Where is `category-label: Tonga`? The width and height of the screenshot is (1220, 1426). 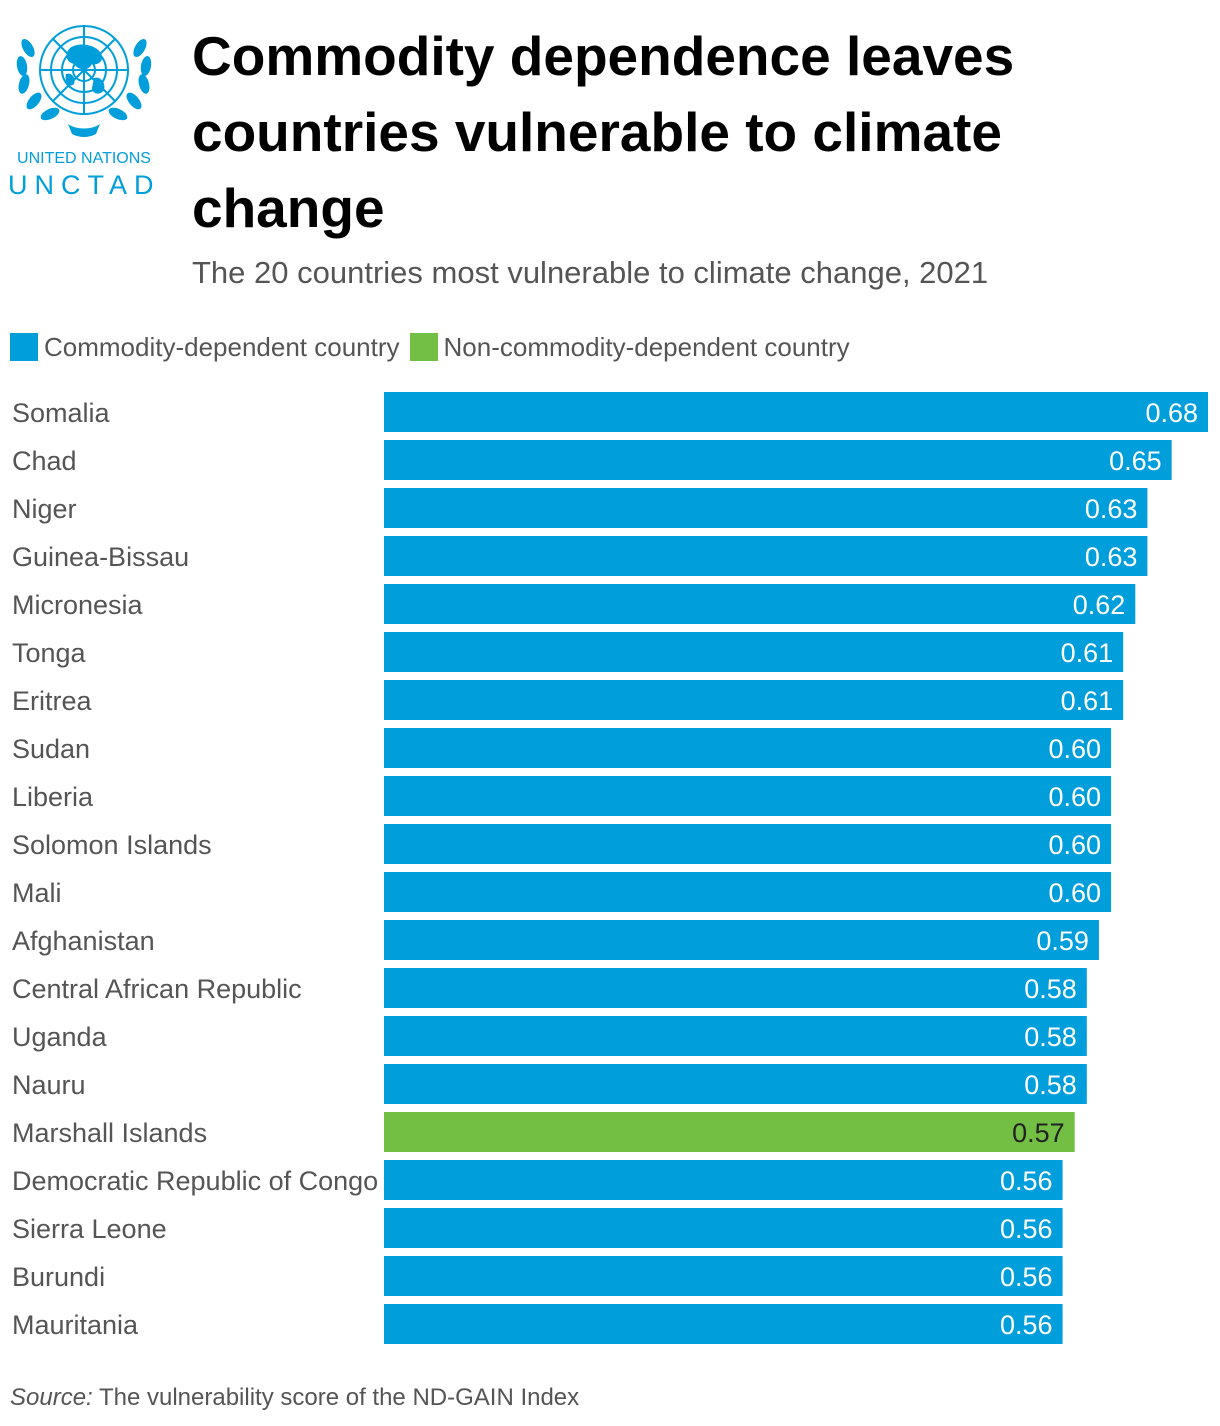 category-label: Tonga is located at coordinates (49, 653).